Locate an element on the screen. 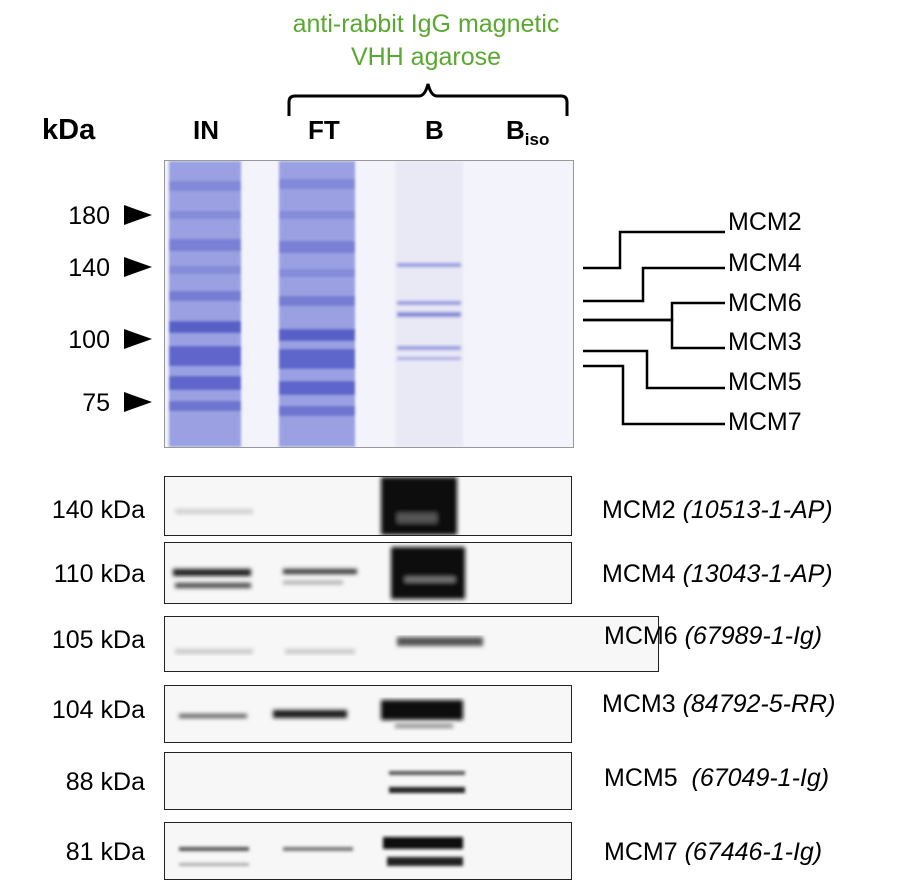 This screenshot has width=915, height=891. marker-100-arrow-icon is located at coordinates (138, 339).